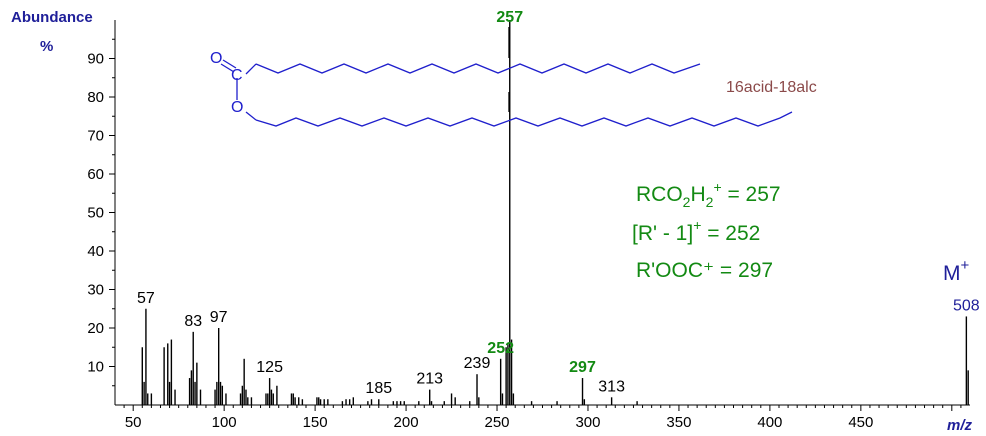  I want to click on acyl-chain, so click(478, 68).